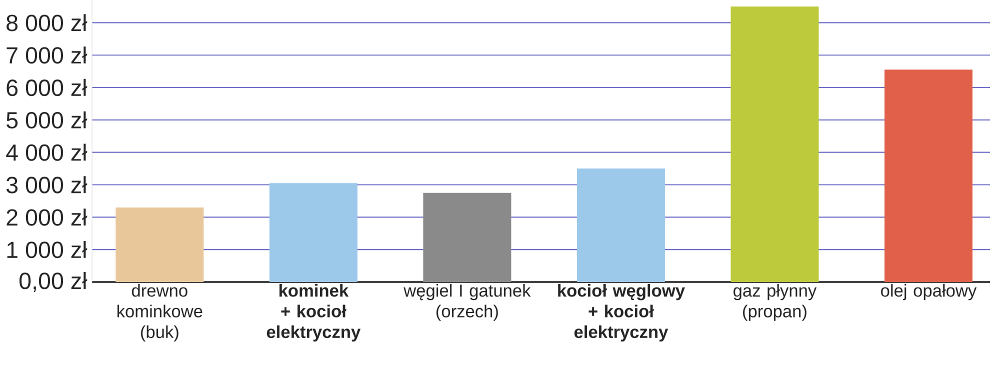  I want to click on y-tick-label: 8 000 zł, so click(47, 23).